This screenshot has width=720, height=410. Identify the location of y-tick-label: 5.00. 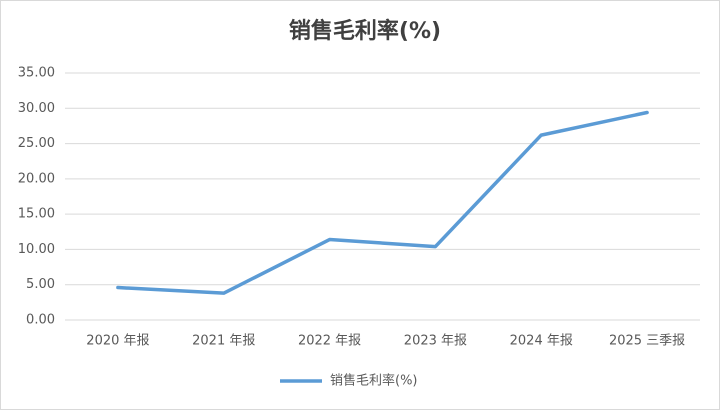
(40, 284).